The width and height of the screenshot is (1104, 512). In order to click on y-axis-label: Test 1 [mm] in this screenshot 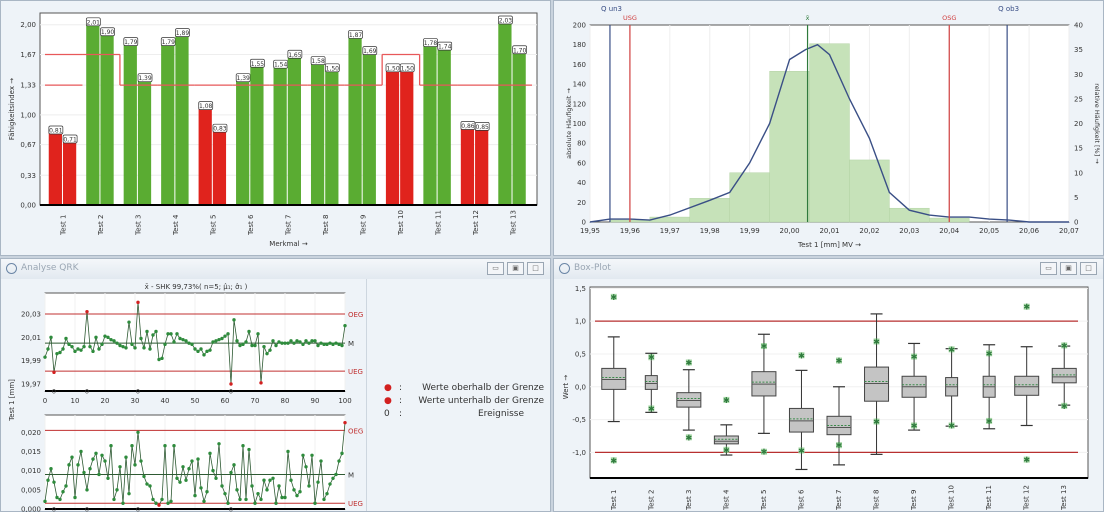, I will do `click(12, 400)`.